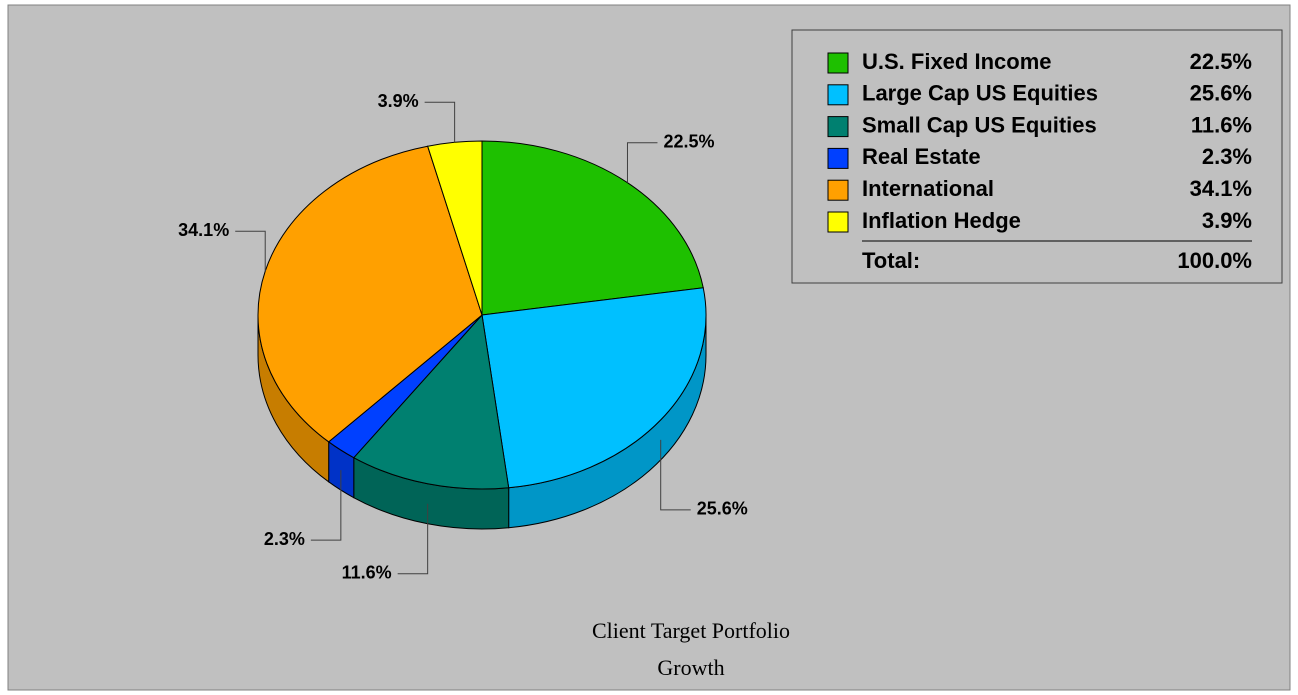 This screenshot has width=1298, height=695. Describe the element at coordinates (398, 101) in the screenshot. I see `data-label: 3.9%` at that location.